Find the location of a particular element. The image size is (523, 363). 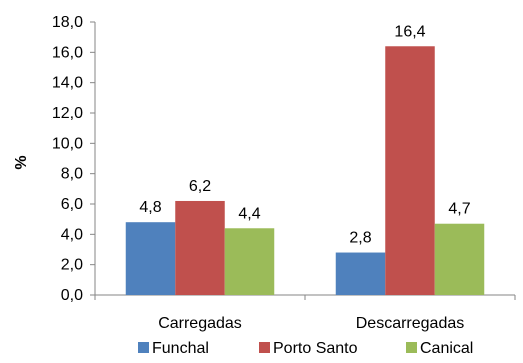

y-tick-label: 10,0 is located at coordinates (67, 143).